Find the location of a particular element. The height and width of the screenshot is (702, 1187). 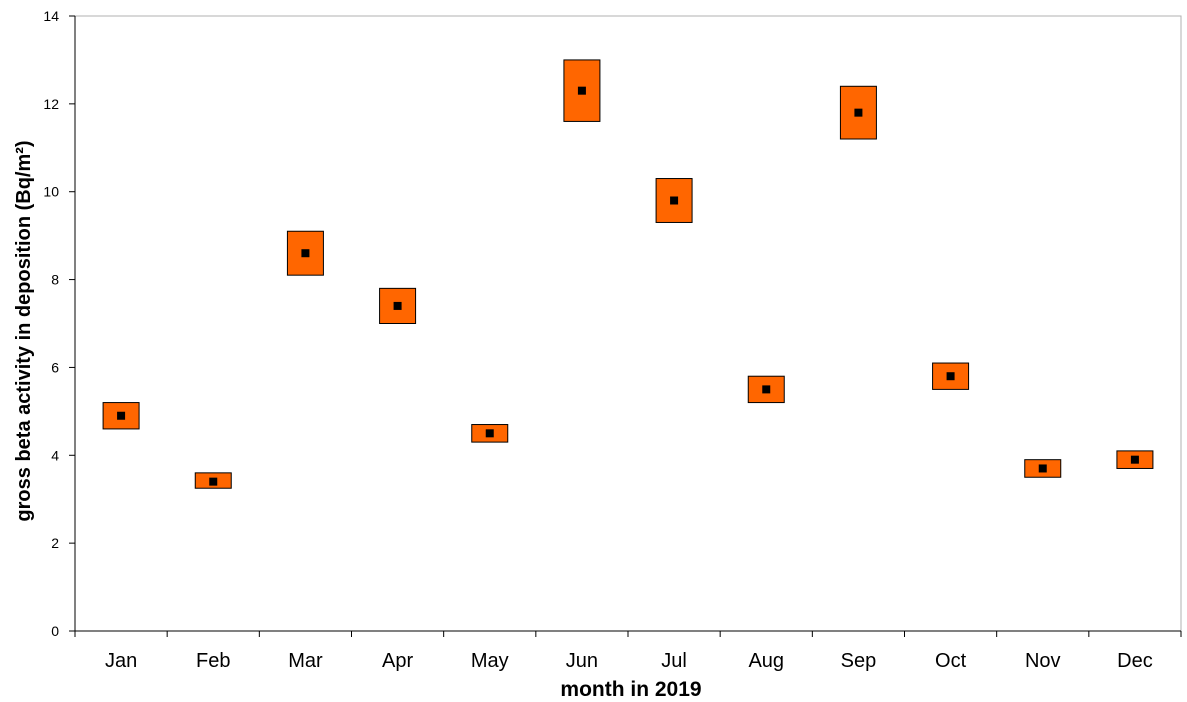

x-tick-label: Nov is located at coordinates (1043, 661).